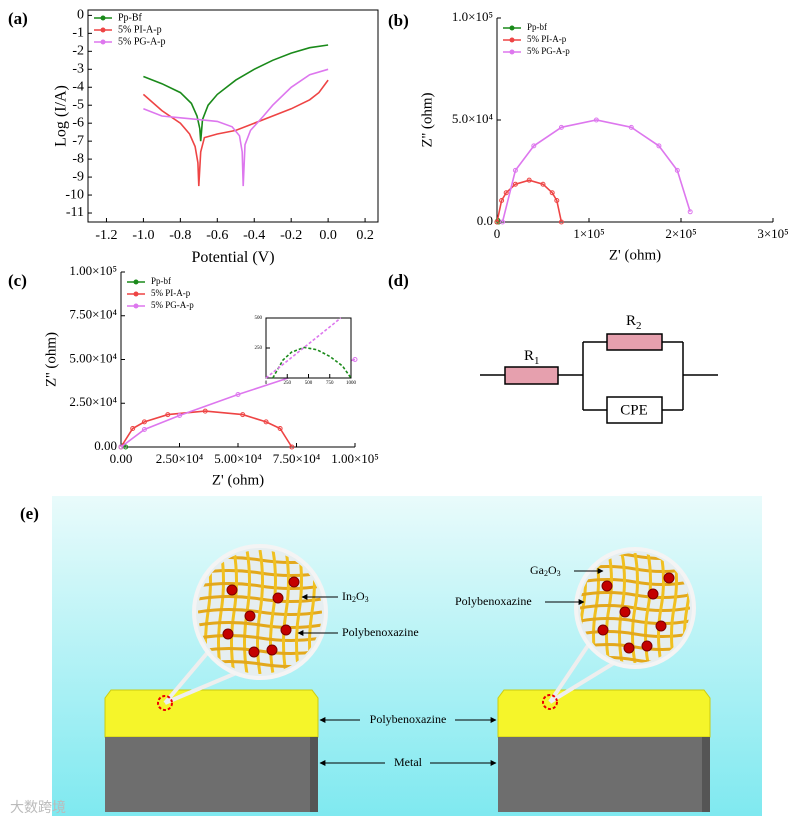 The image size is (794, 825). Describe the element at coordinates (17, 280) in the screenshot. I see `panel-label: (c)` at that location.